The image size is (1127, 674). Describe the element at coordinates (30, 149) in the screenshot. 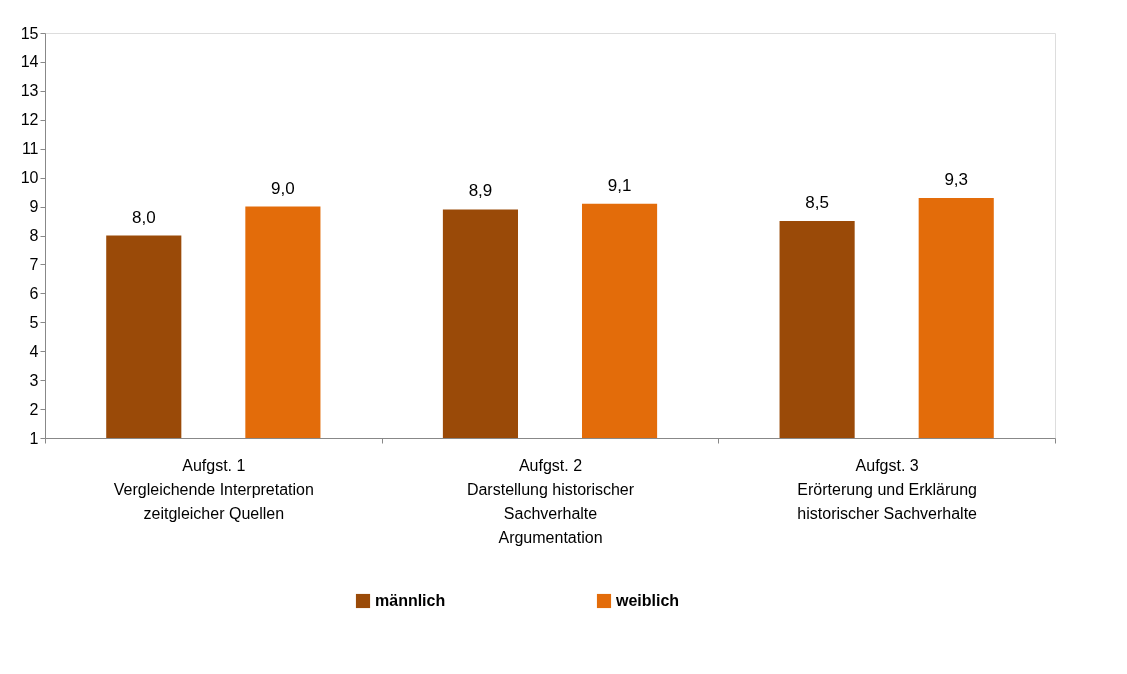

I see `y-tick-label: 11` at that location.